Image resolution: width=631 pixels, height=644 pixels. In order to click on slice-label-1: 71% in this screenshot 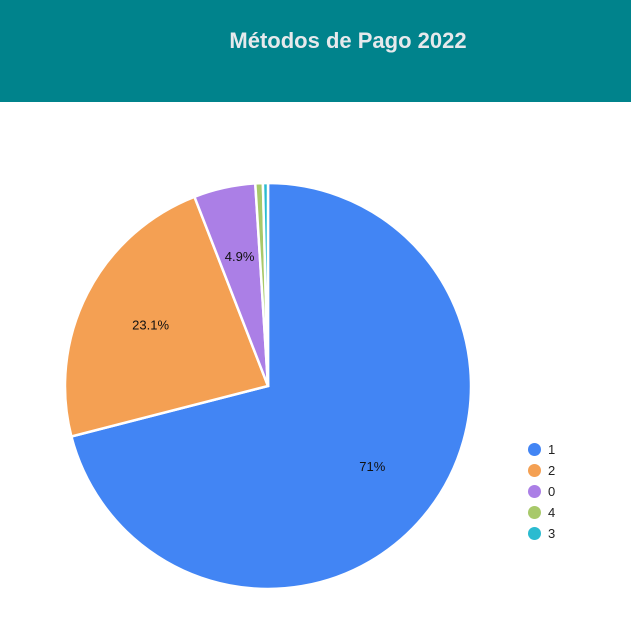, I will do `click(372, 466)`.